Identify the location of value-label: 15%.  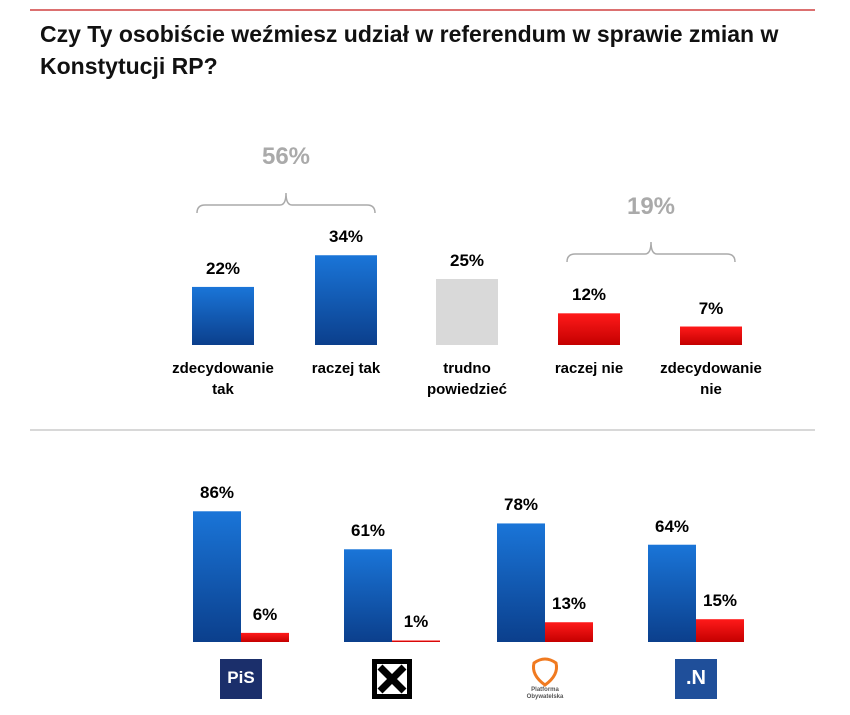
(720, 601).